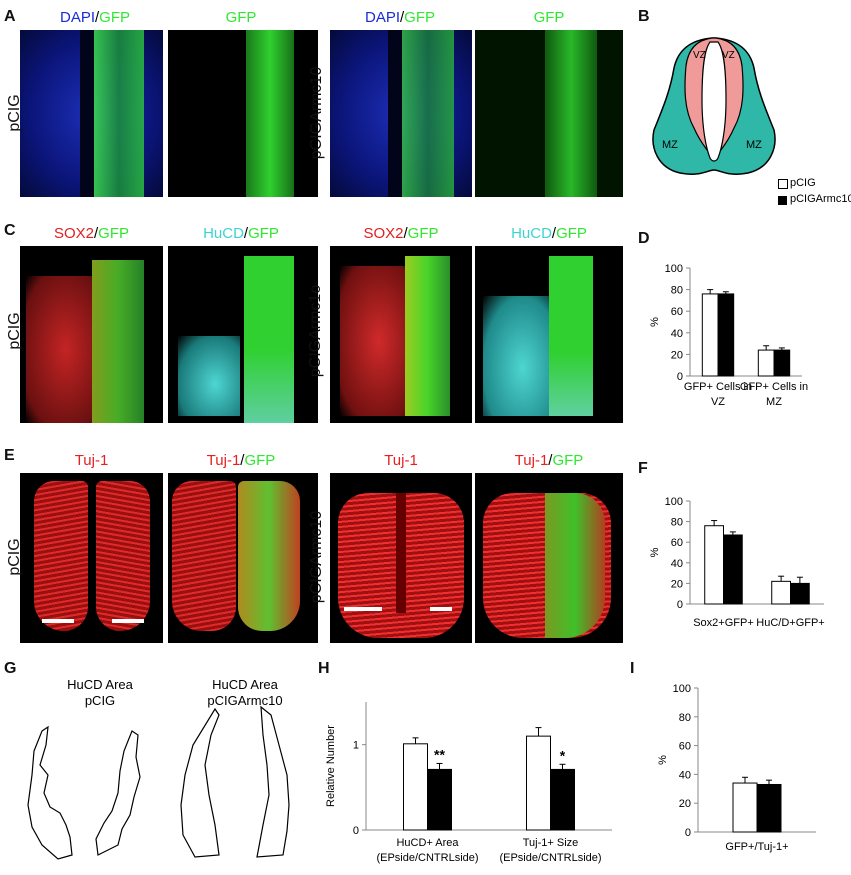  What do you see at coordinates (241, 460) in the screenshot?
I see `title-tuj1-gfp-1: Tuj-1/GFP` at bounding box center [241, 460].